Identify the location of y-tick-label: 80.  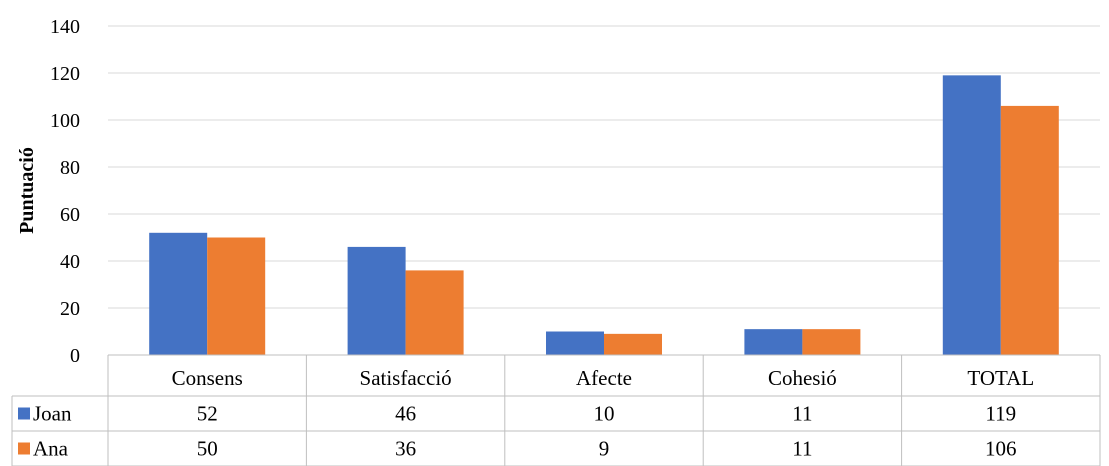
(70, 168).